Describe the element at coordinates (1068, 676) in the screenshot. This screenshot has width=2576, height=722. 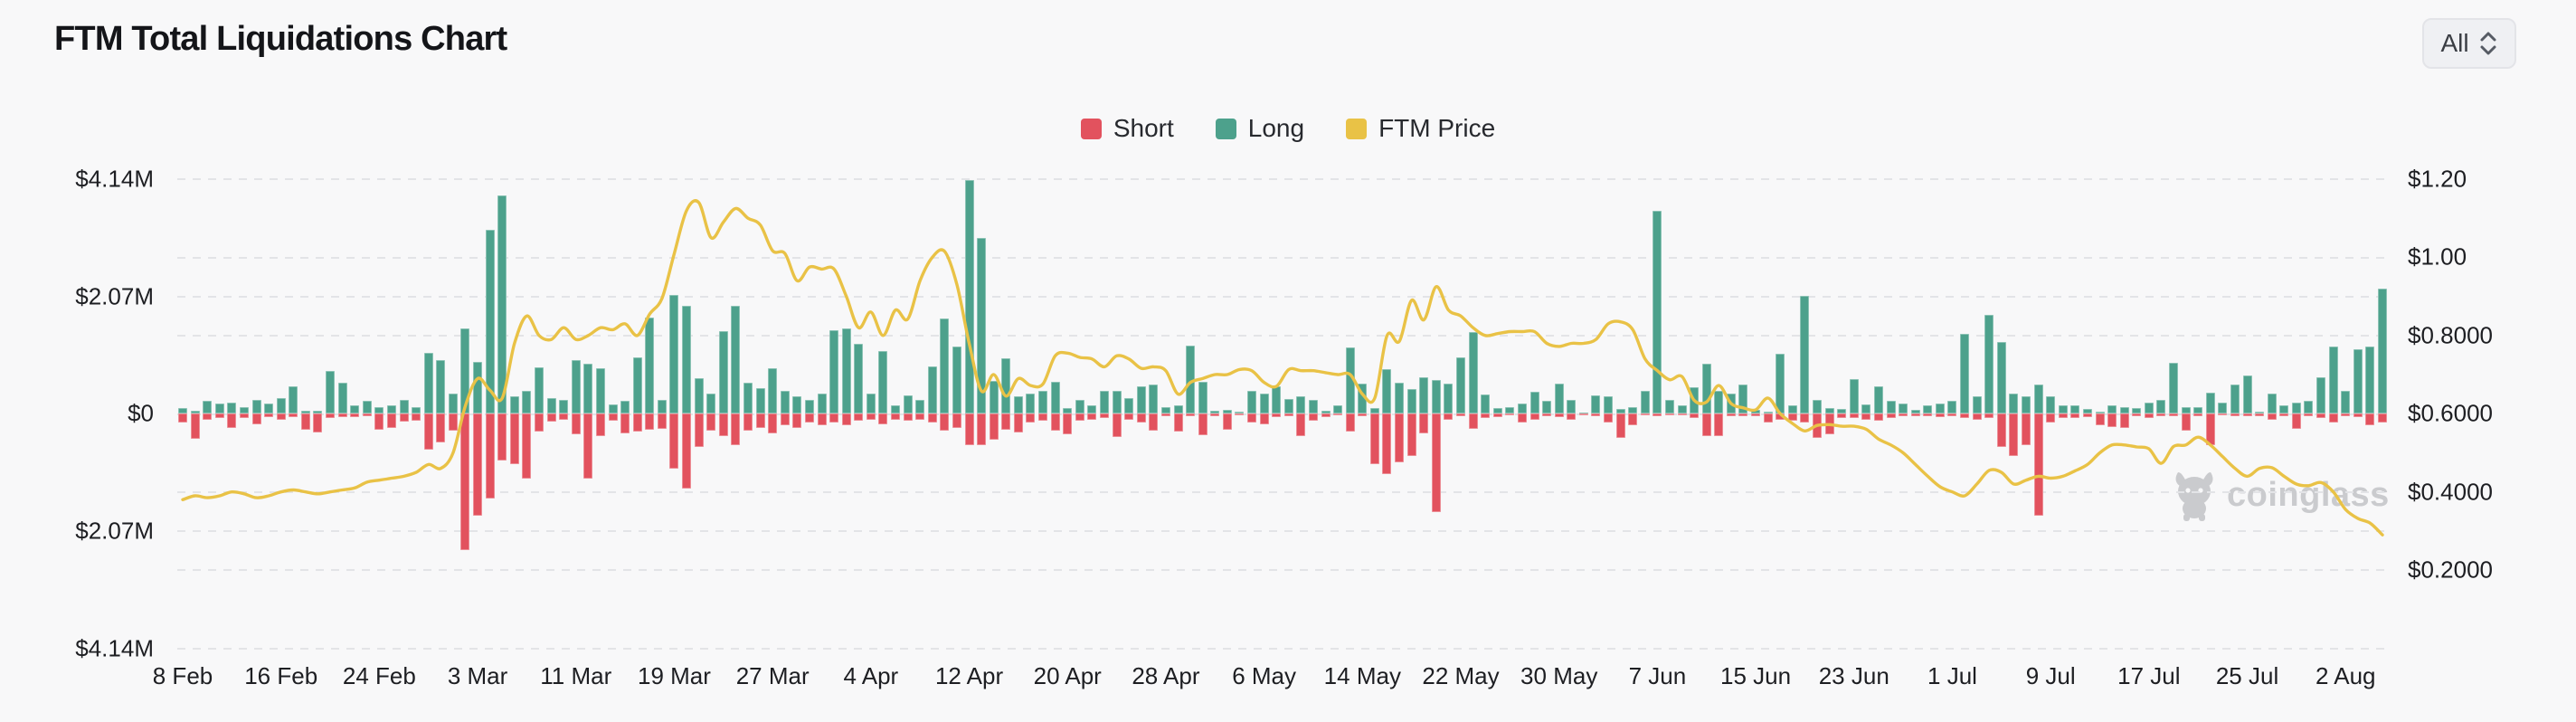
I see `x-axis-label: 20 Apr` at that location.